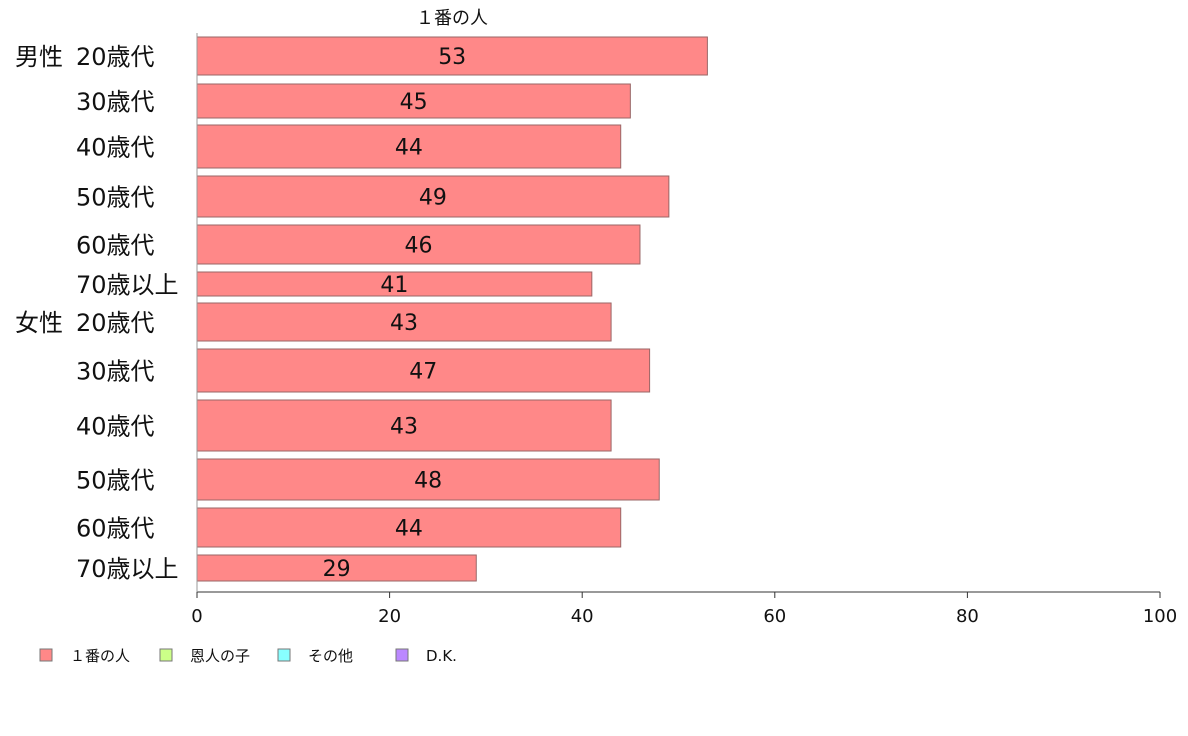 The image size is (1188, 736). I want to click on x-tick-label: 40, so click(582, 616).